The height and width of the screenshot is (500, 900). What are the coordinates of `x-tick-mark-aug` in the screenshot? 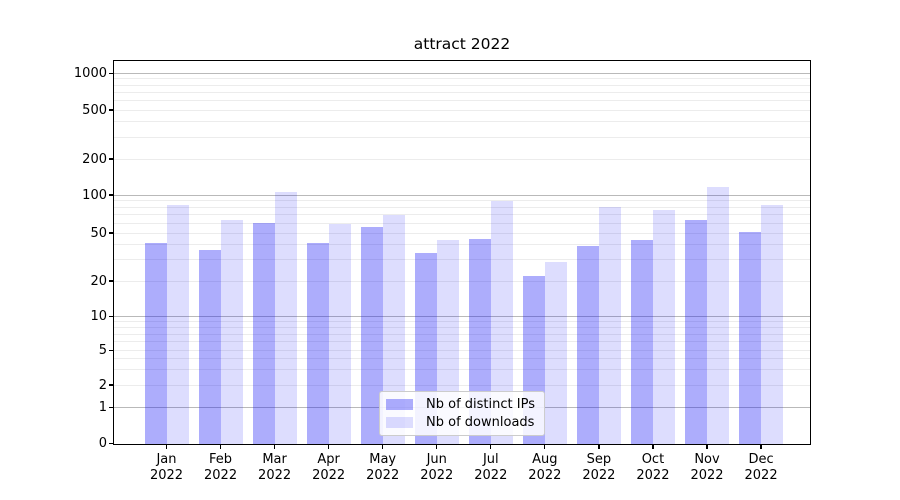 It's located at (545, 446).